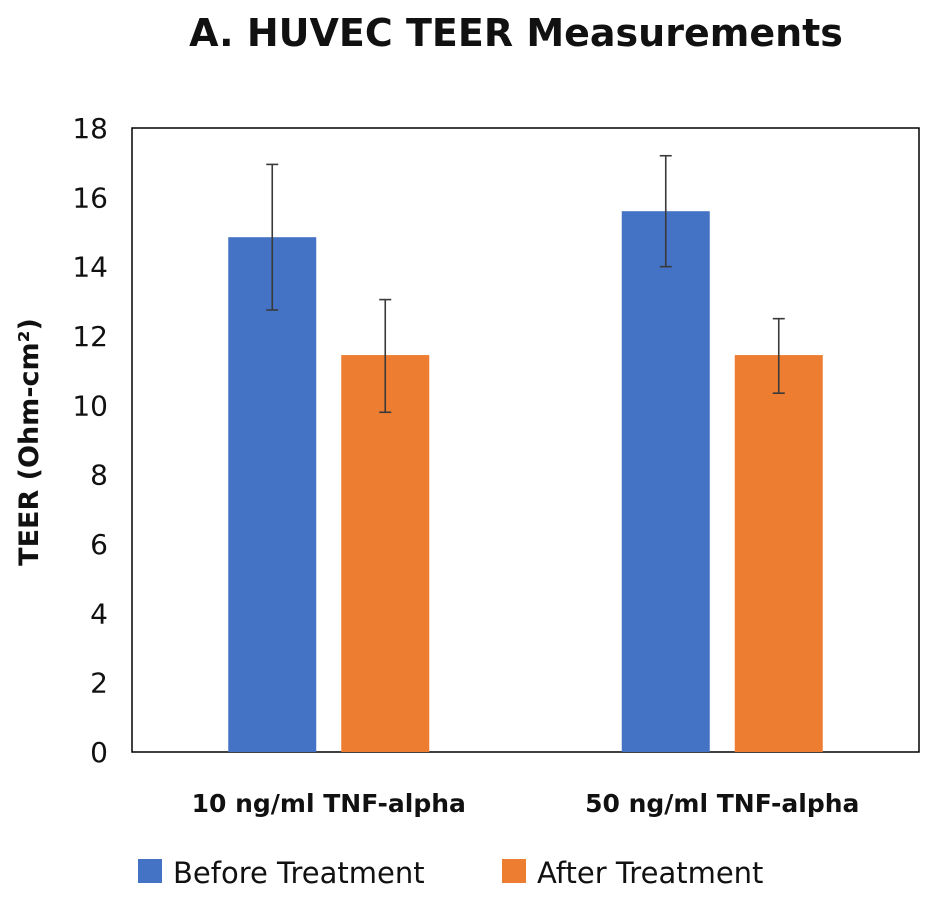 This screenshot has width=932, height=897. What do you see at coordinates (99, 544) in the screenshot?
I see `y-tick-label: 6` at bounding box center [99, 544].